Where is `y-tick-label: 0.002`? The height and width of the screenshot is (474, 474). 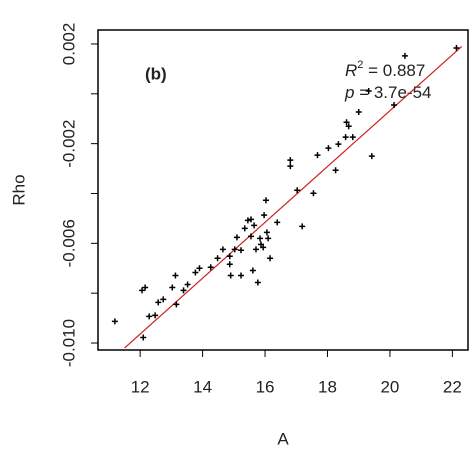 y-tick-label: 0.002 is located at coordinates (68, 44).